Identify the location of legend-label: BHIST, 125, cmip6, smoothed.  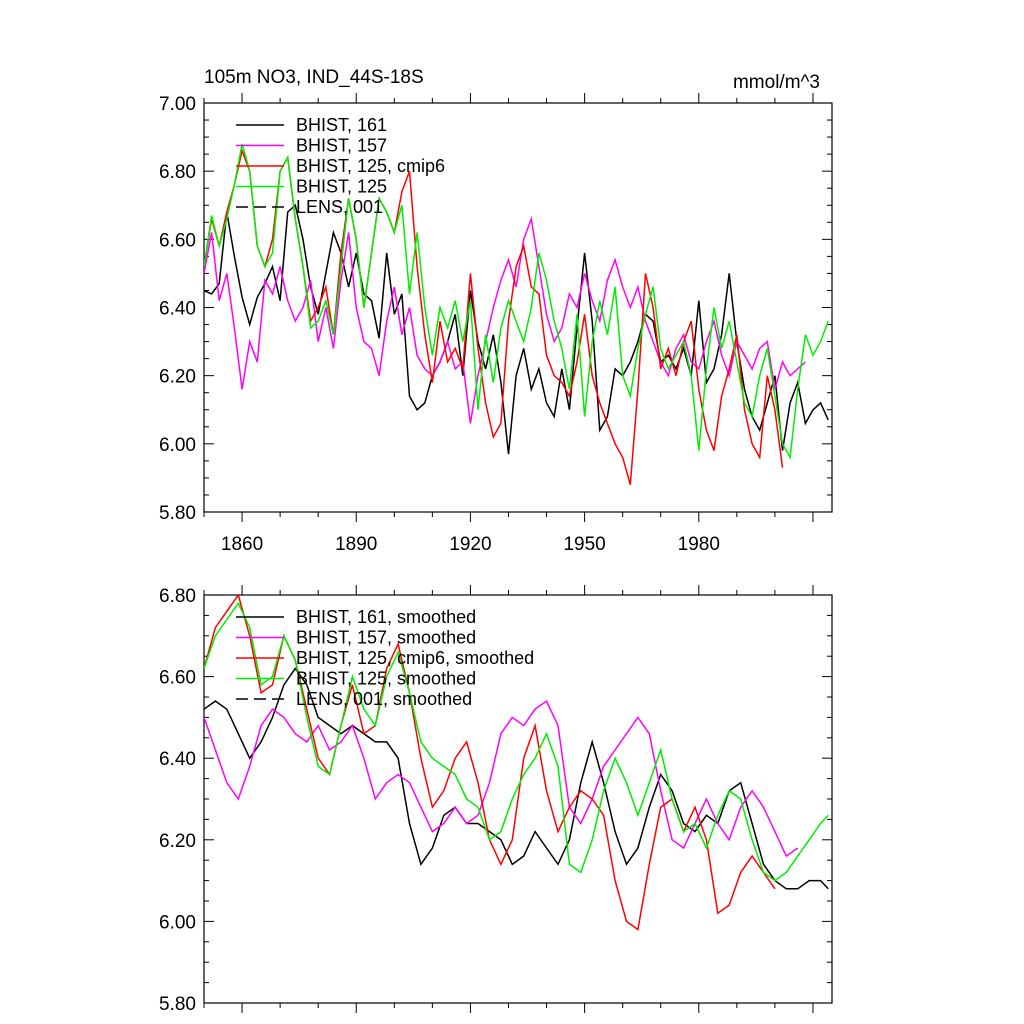
(415, 658).